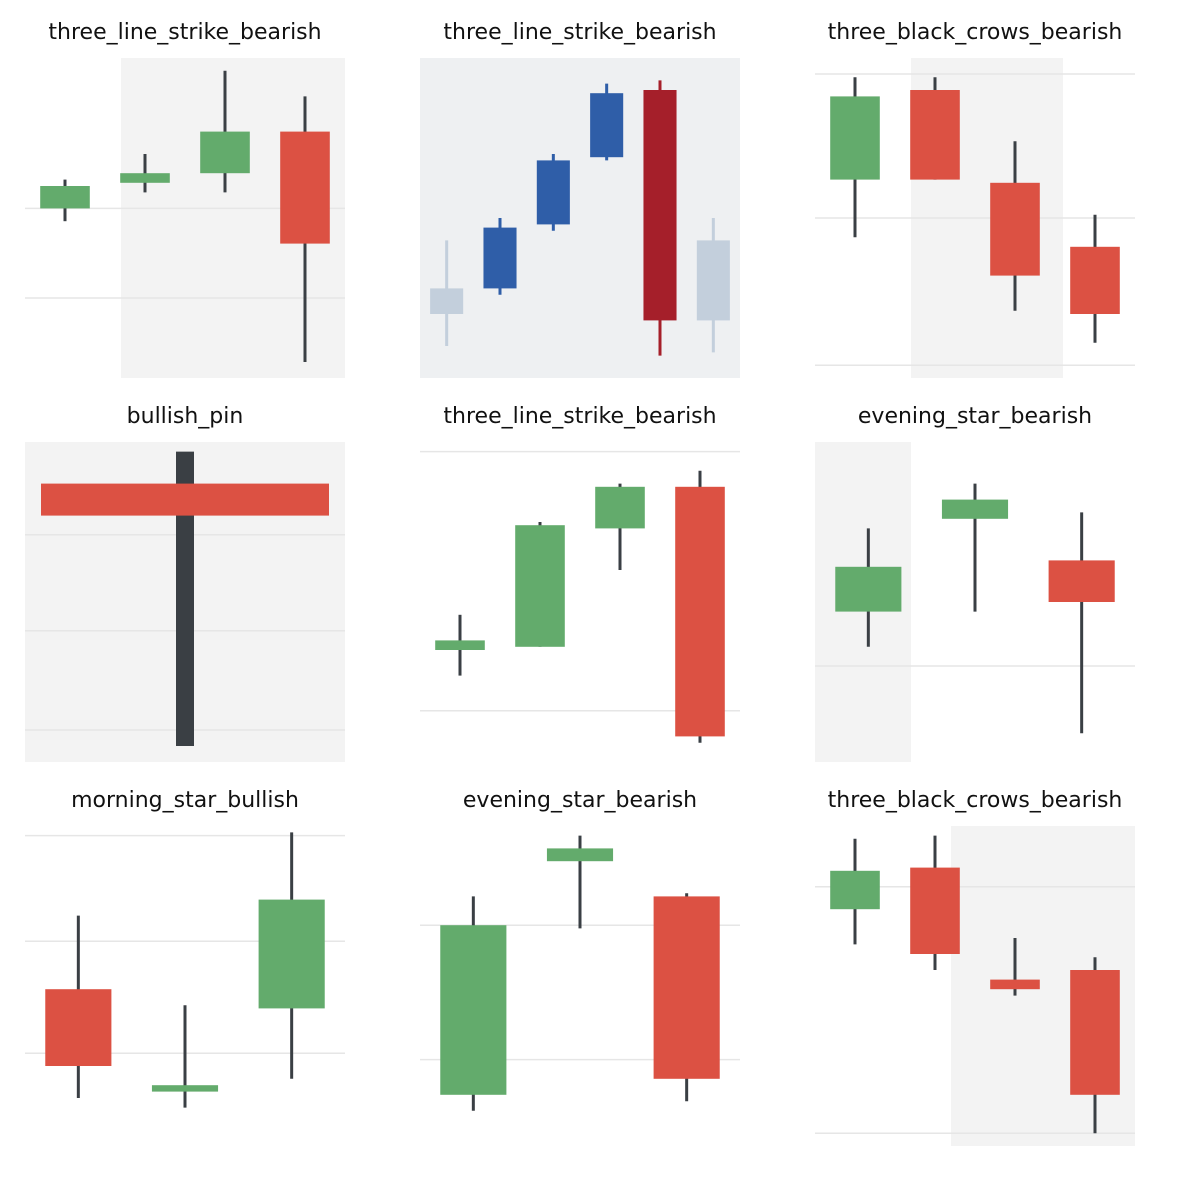 Image resolution: width=1204 pixels, height=1180 pixels. I want to click on chart-panel: bullish_pin, so click(185, 592).